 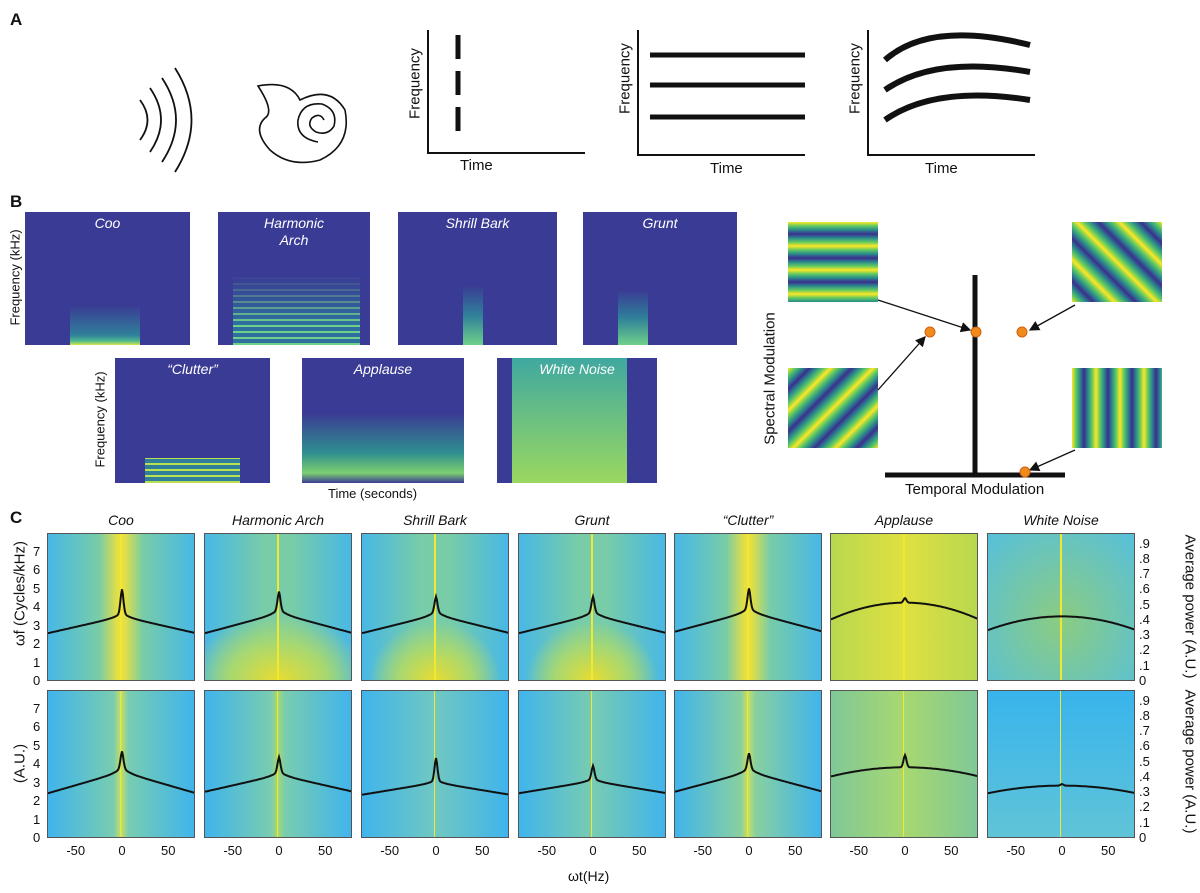 What do you see at coordinates (1144, 665) in the screenshot?
I see `y-tick-right: .1` at bounding box center [1144, 665].